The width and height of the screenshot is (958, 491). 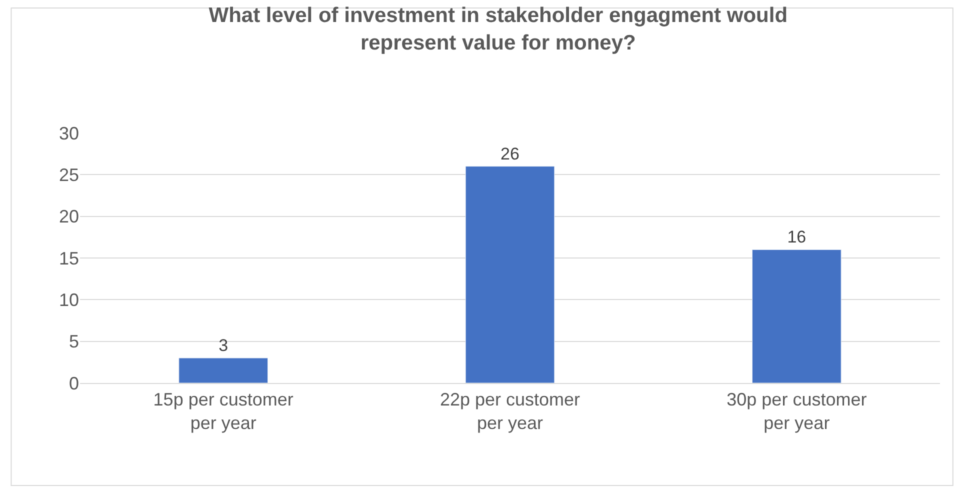 I want to click on data-label: 3, so click(x=223, y=345).